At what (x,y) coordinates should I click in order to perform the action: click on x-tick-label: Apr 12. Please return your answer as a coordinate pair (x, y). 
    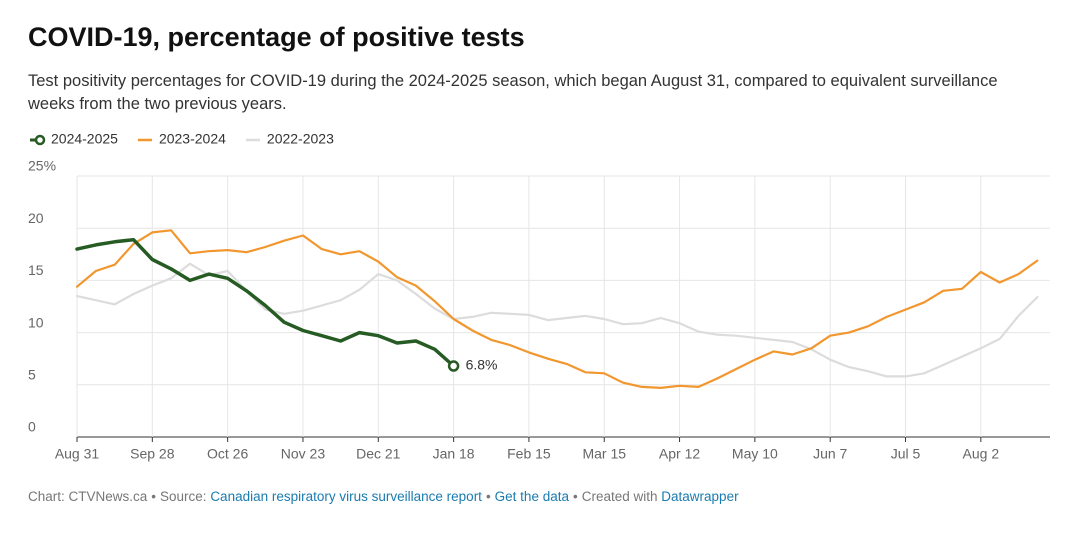
    Looking at the image, I should click on (679, 454).